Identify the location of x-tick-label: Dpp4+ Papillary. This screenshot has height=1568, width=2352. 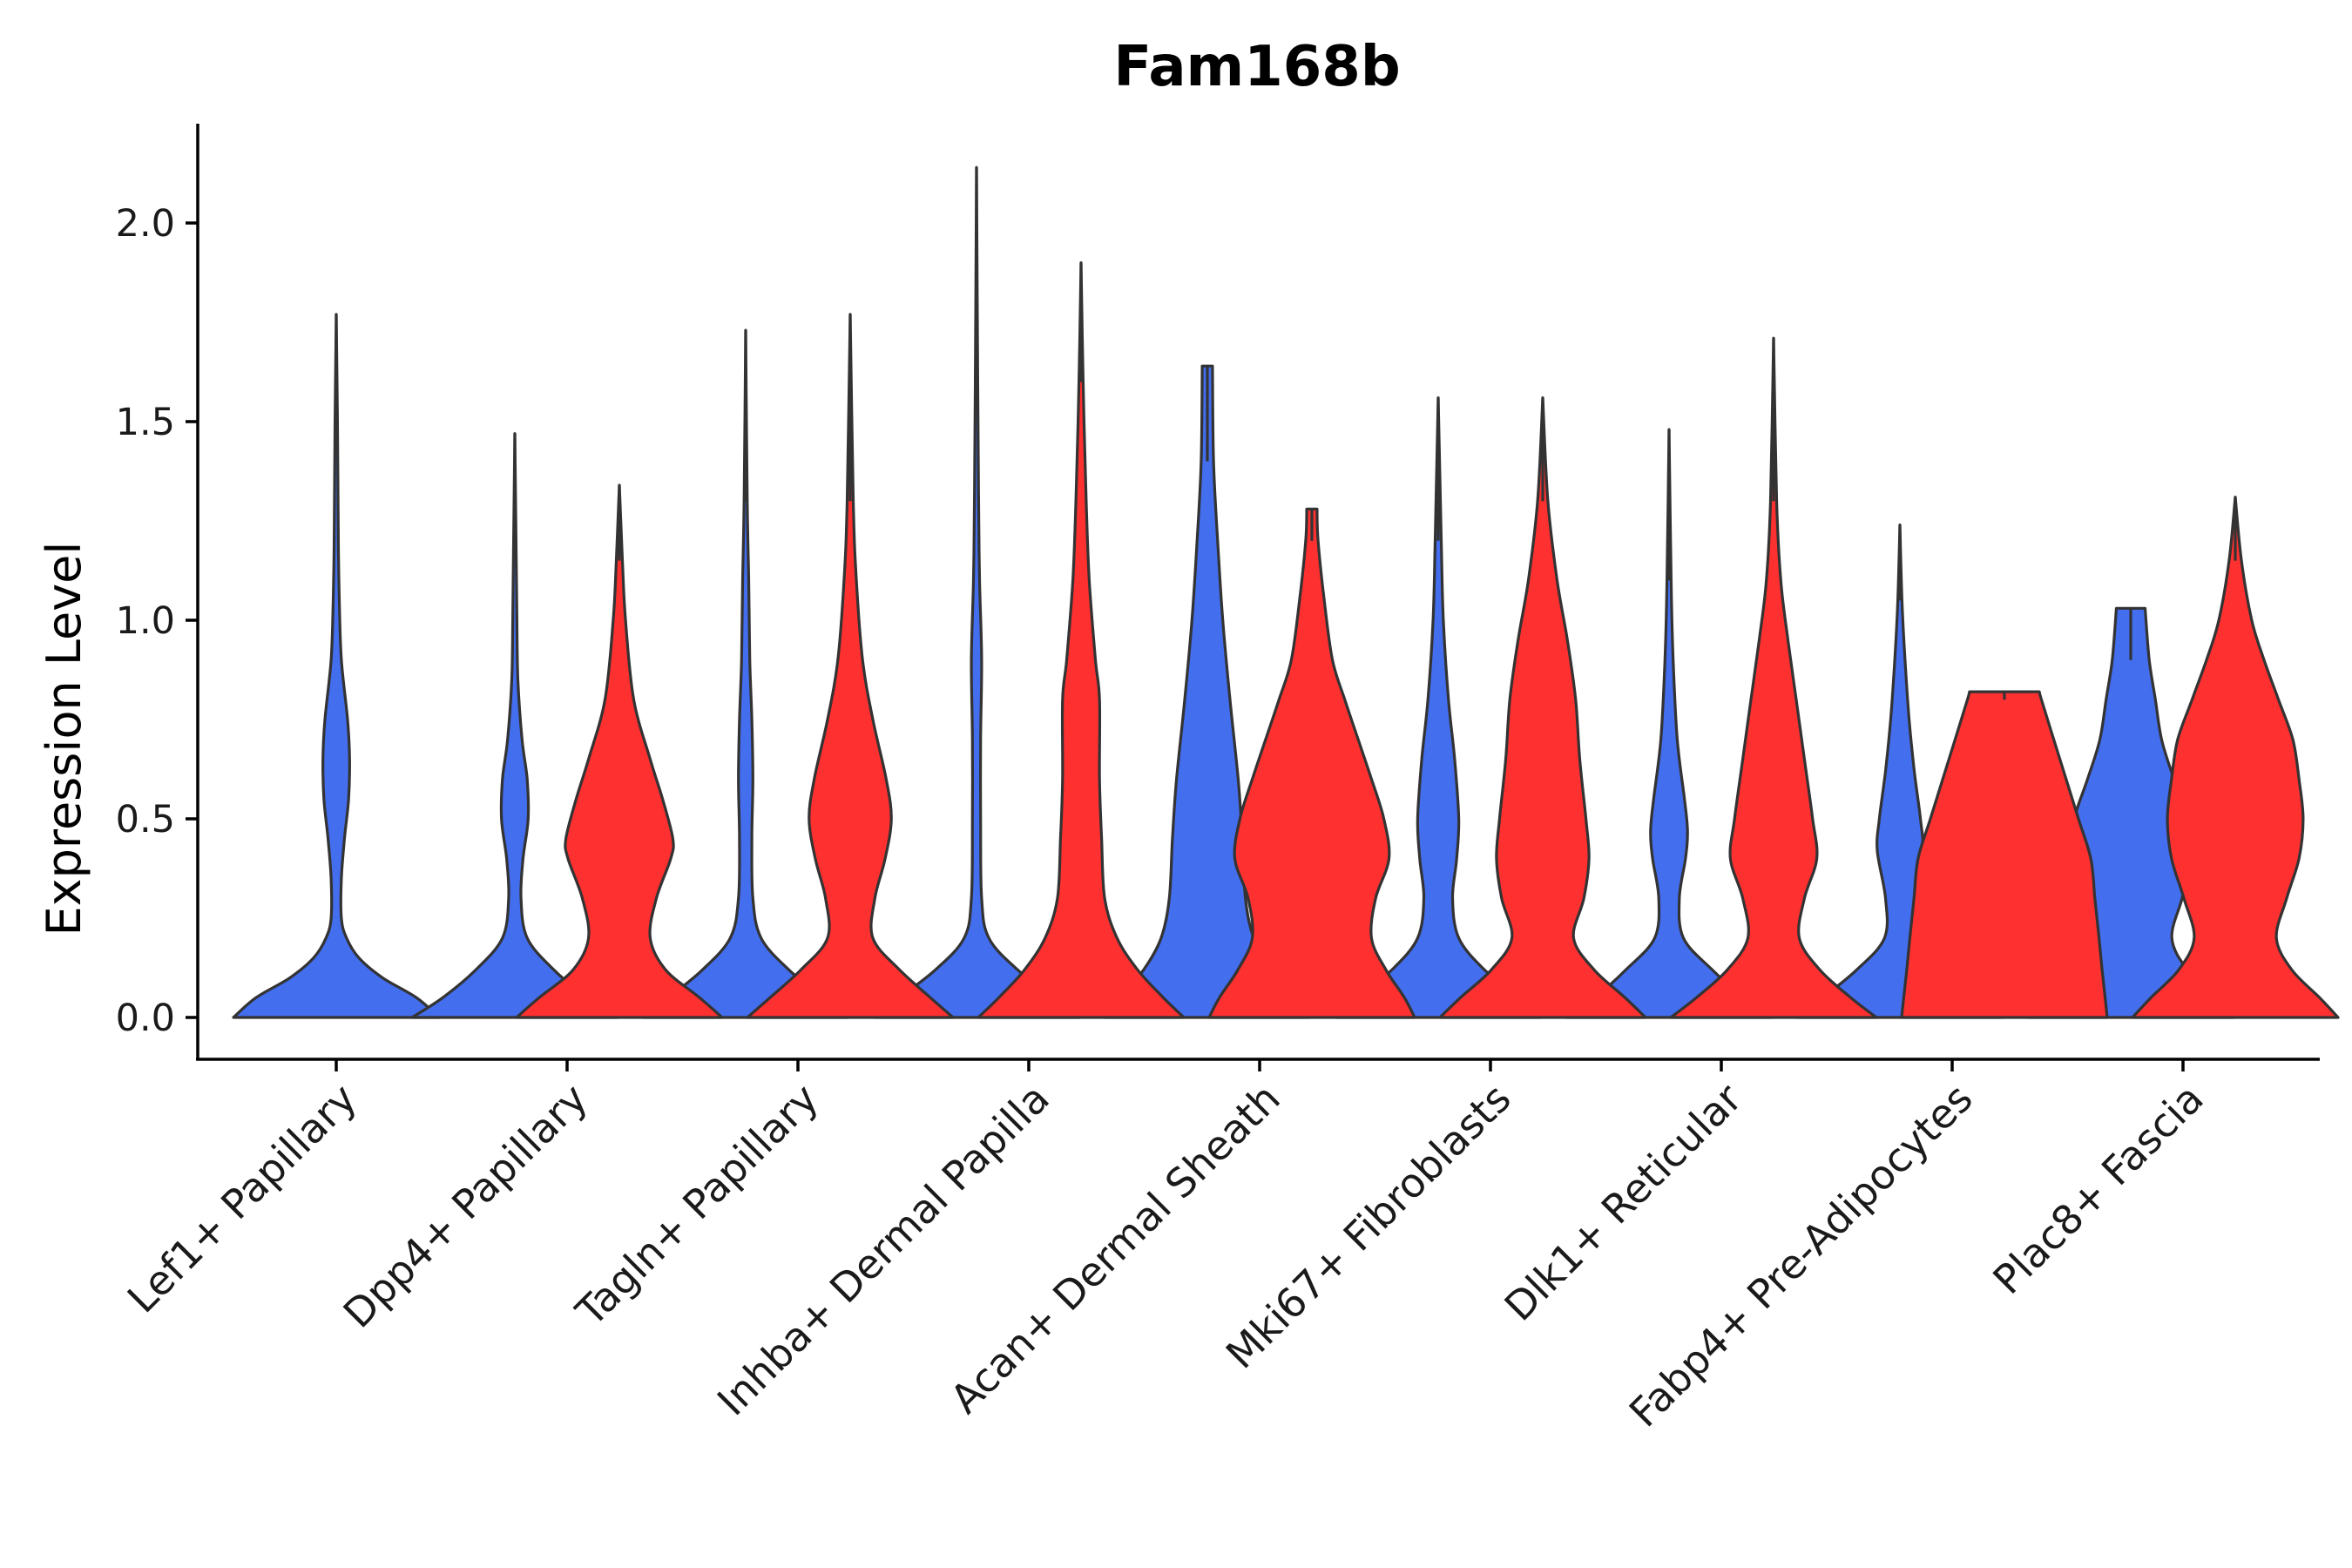
(466, 1206).